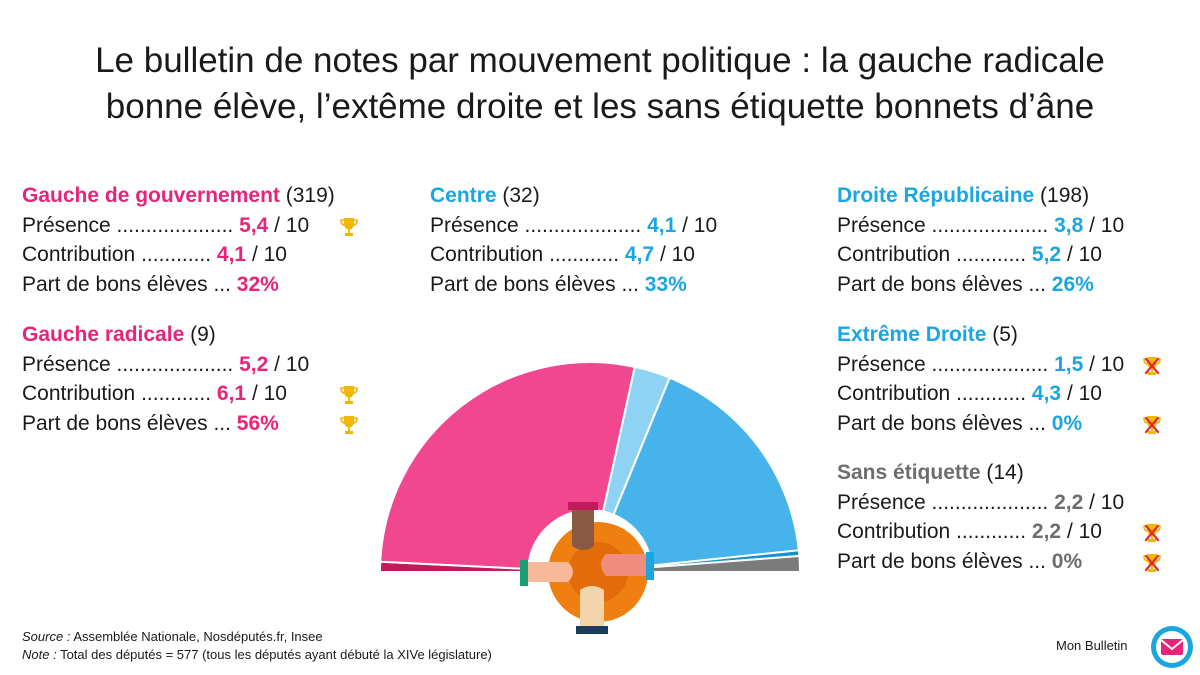  I want to click on metric-row: Présence .................... 2,2 / 10, so click(980, 503).